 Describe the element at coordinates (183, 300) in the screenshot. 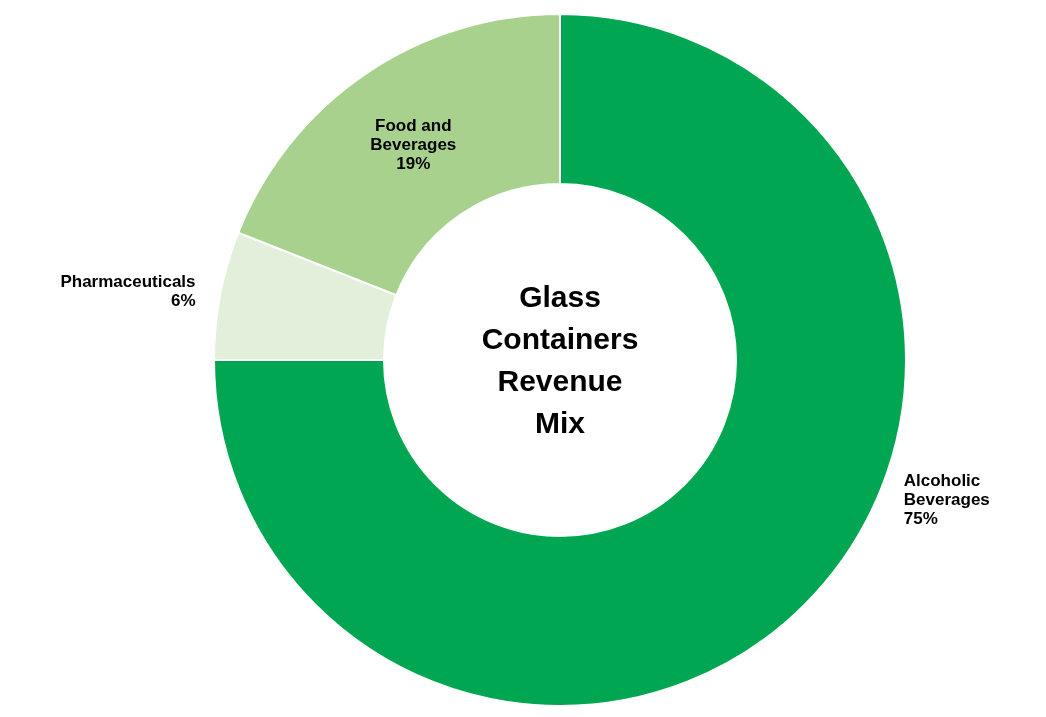

I see `data-label: 6%` at that location.